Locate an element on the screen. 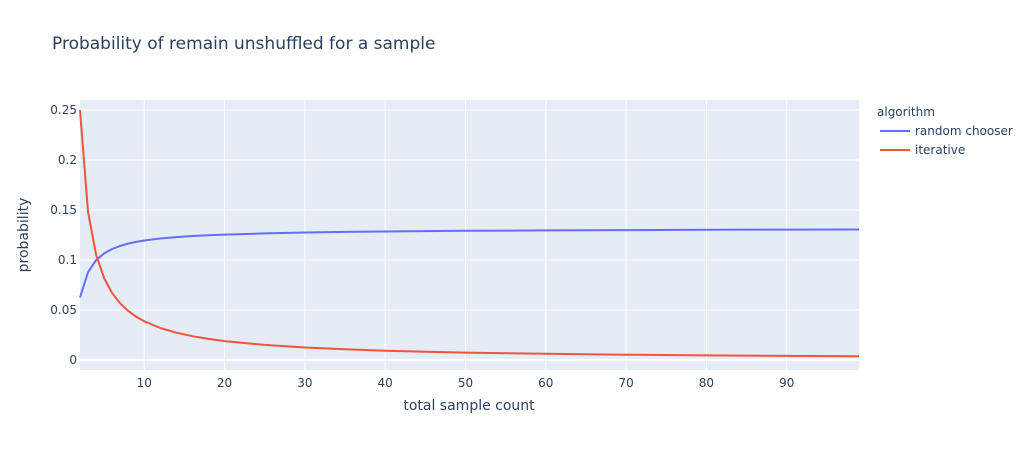 Image resolution: width=1029 pixels, height=450 pixels. x-tick-label: 90 is located at coordinates (786, 383).